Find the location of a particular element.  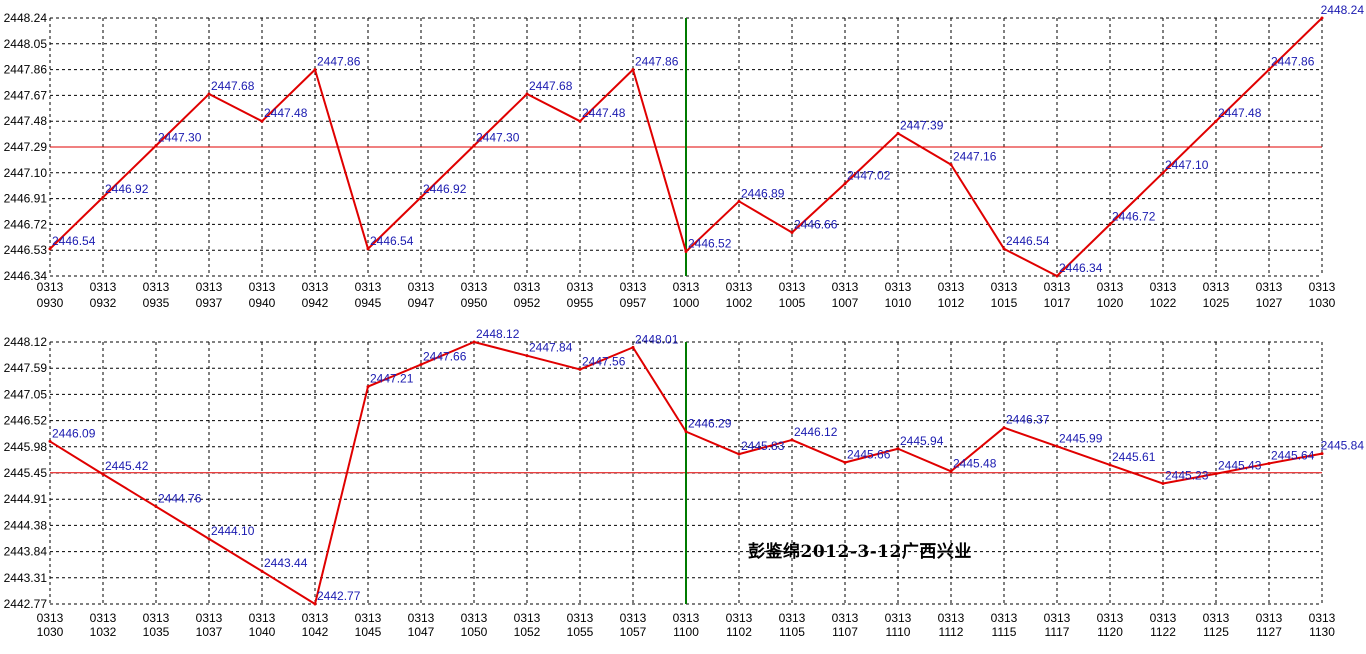

x-tick-label-time: 1012 is located at coordinates (951, 303).